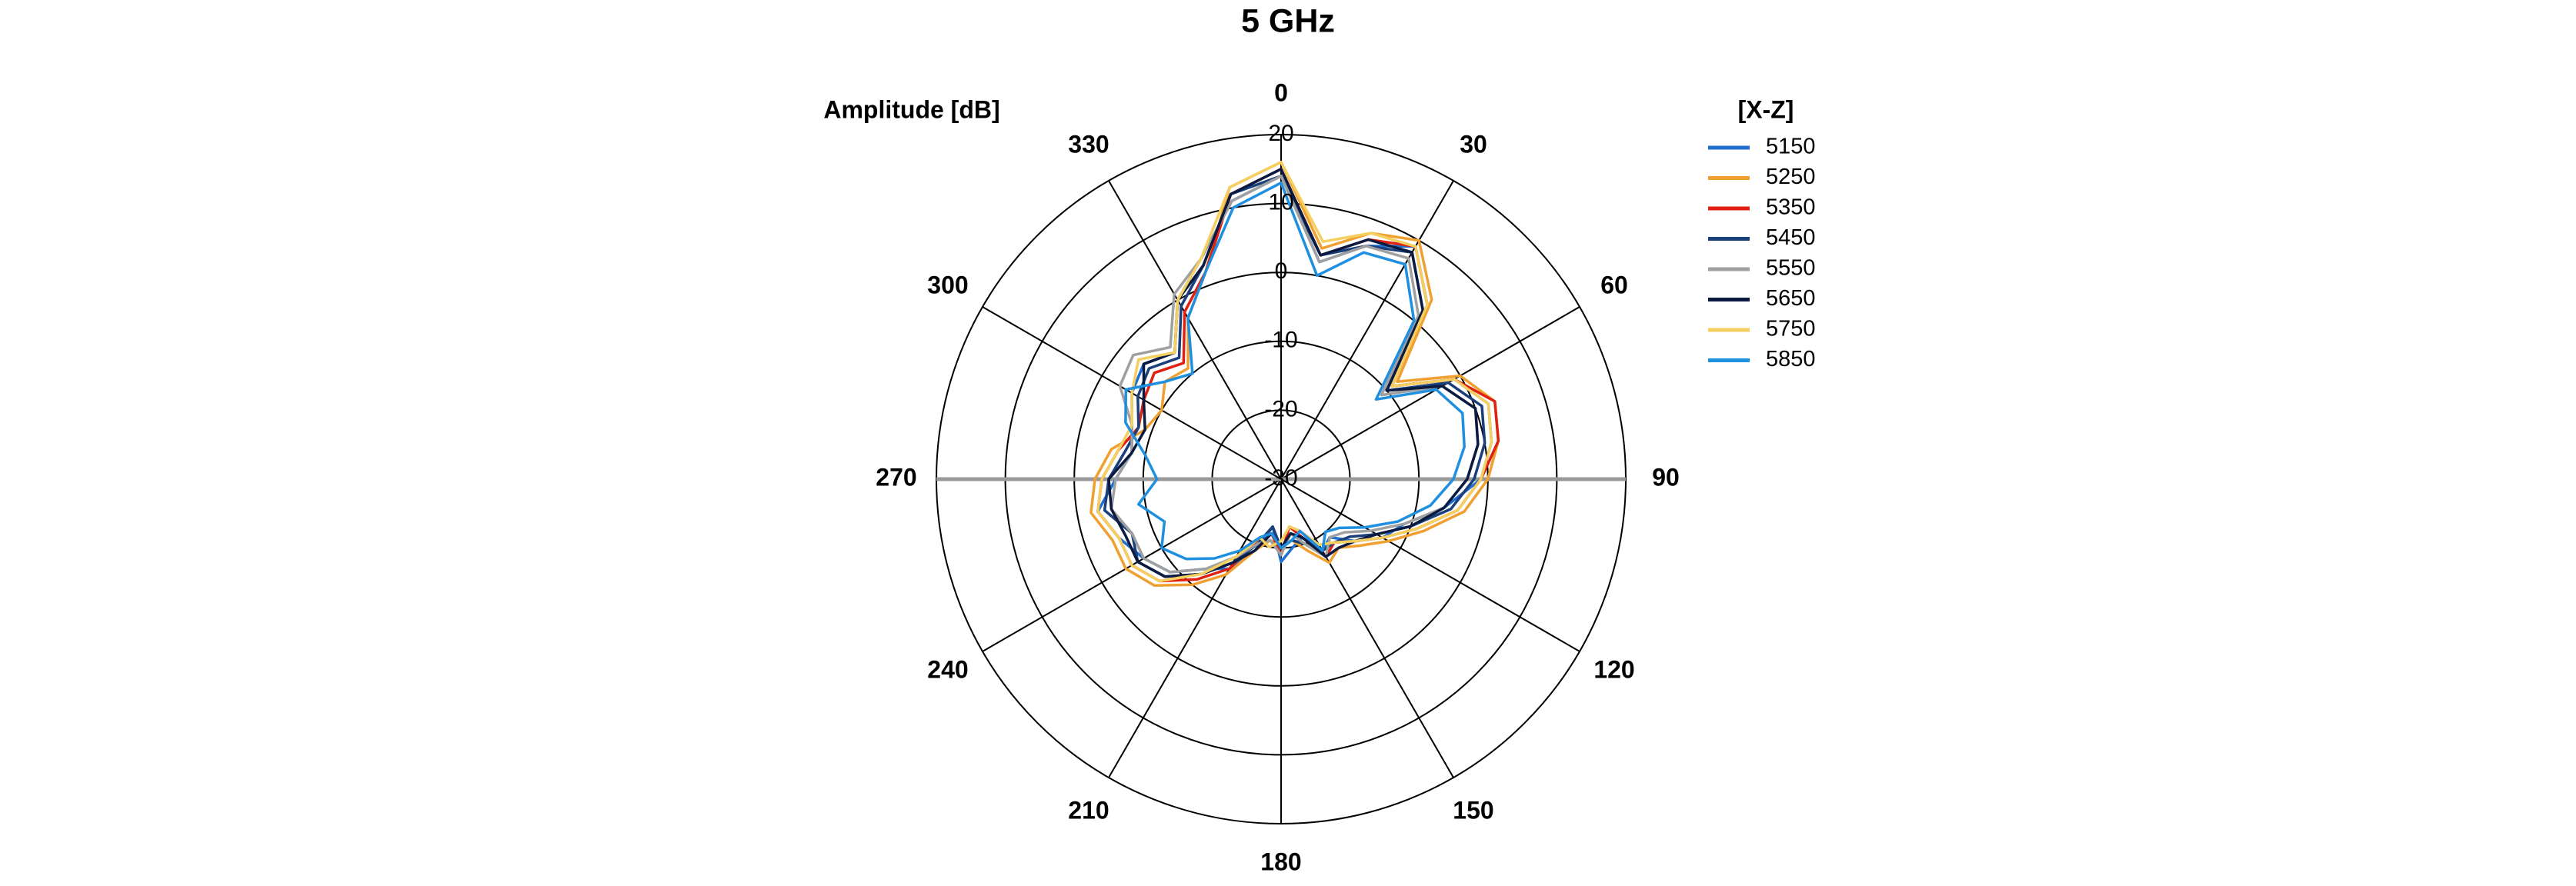 Image resolution: width=2576 pixels, height=886 pixels. I want to click on r-tick-label: 0, so click(1281, 271).